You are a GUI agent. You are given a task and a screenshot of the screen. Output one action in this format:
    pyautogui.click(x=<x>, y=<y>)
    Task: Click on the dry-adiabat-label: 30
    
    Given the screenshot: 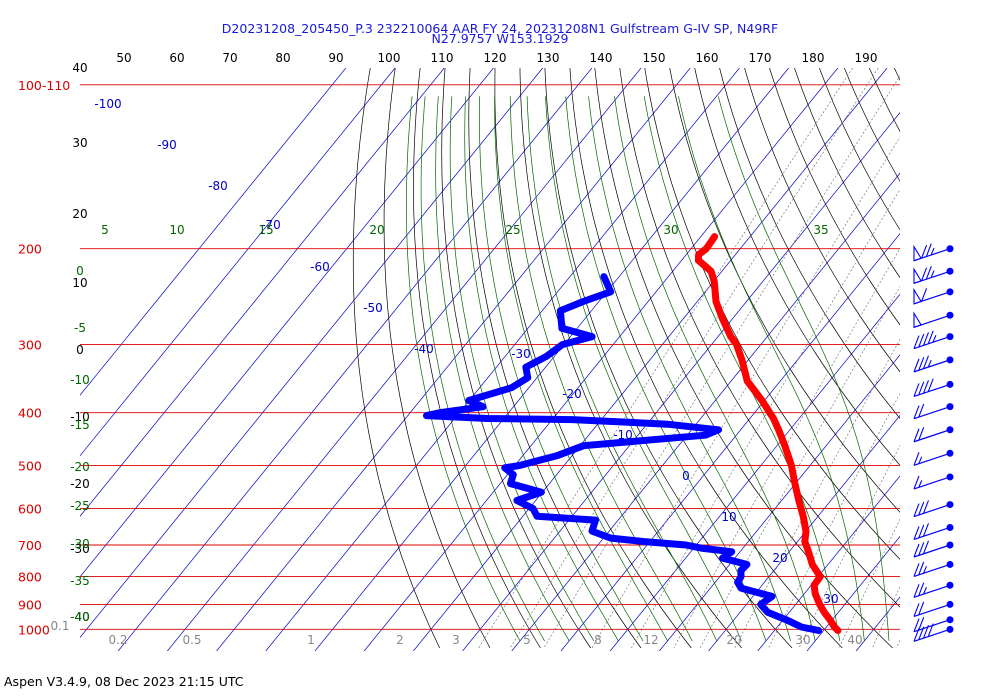 What is the action you would take?
    pyautogui.click(x=79, y=143)
    